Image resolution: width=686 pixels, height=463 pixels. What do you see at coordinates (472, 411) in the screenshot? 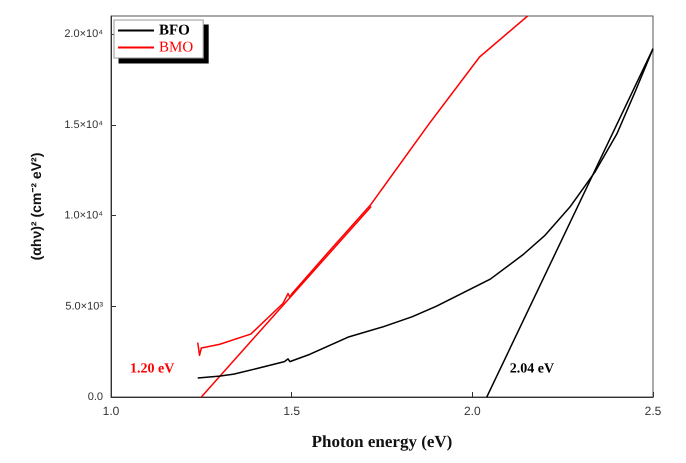
I see `x-tick-label: 2.0` at bounding box center [472, 411].